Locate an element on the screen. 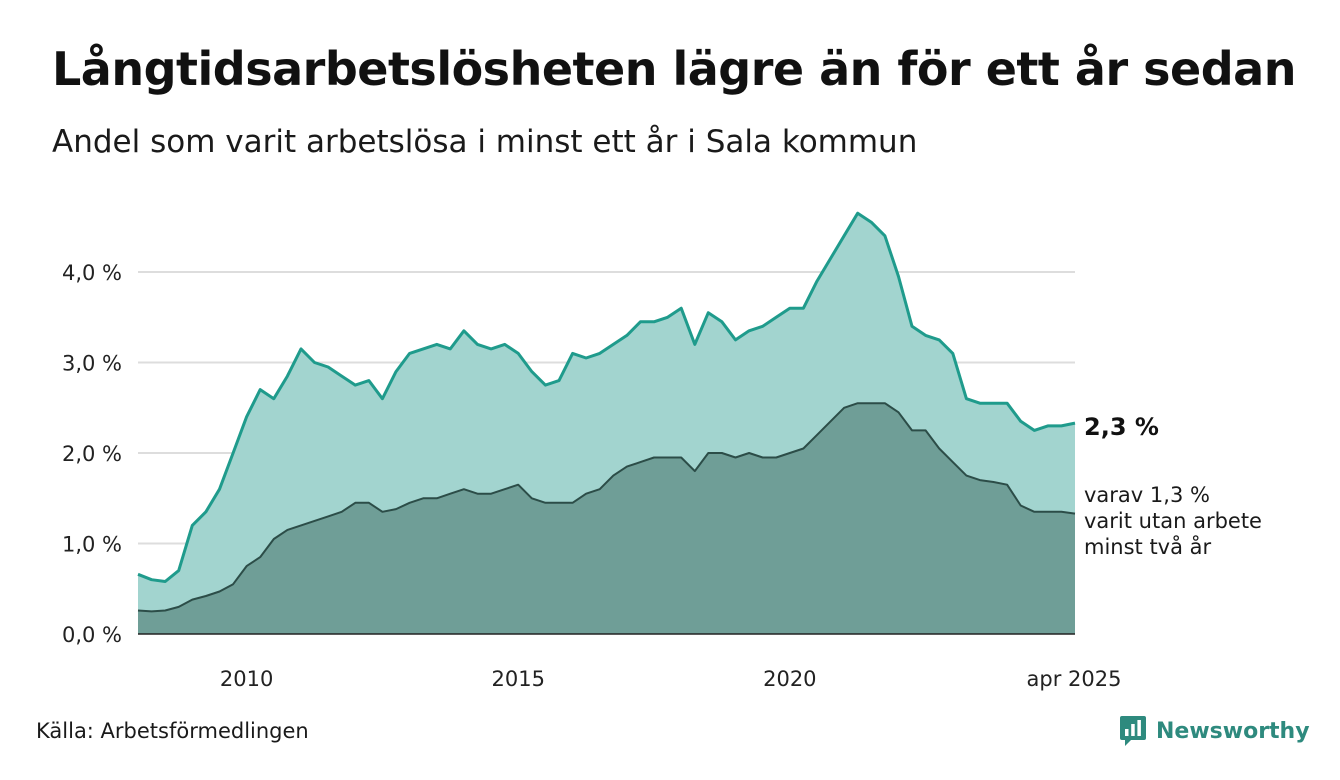  newsworthy-logo: Newsworthy is located at coordinates (1214, 731).